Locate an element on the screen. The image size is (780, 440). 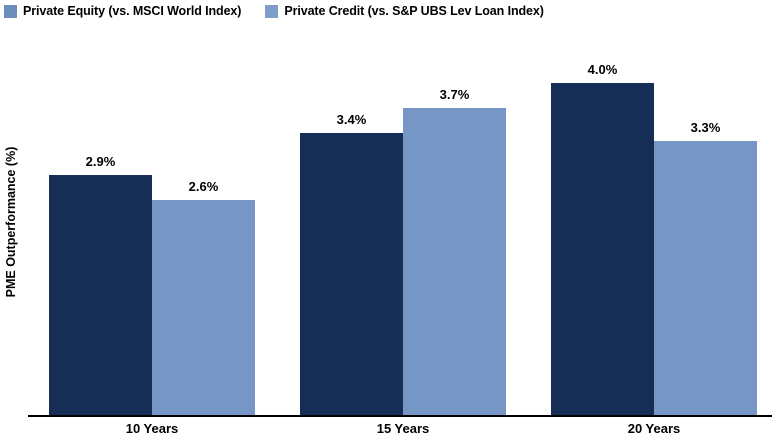
bar-value-label-private-credit-10-years: 2.6% is located at coordinates (203, 186).